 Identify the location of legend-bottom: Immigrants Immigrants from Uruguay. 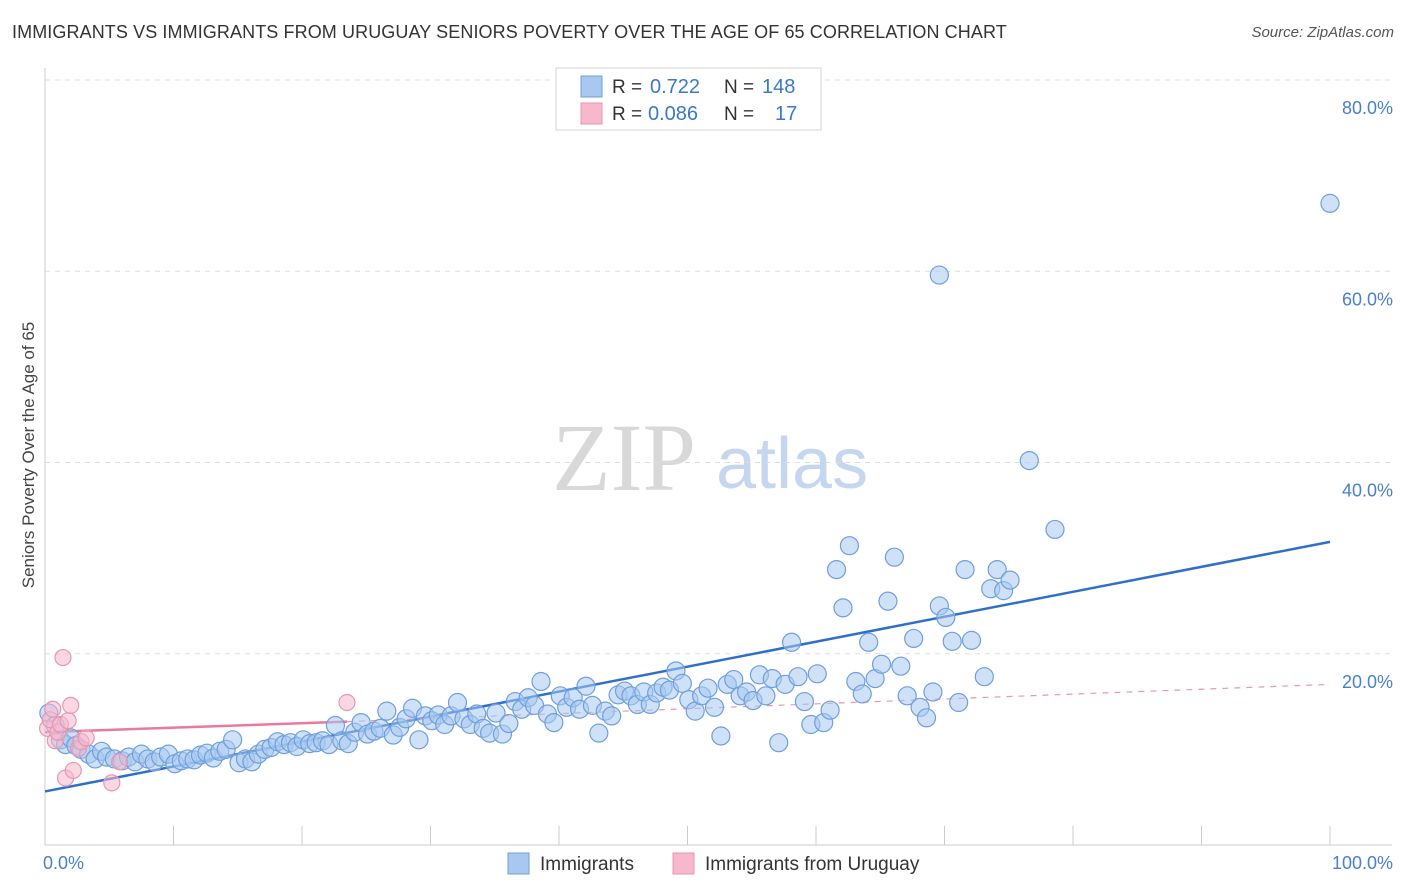
(713, 863).